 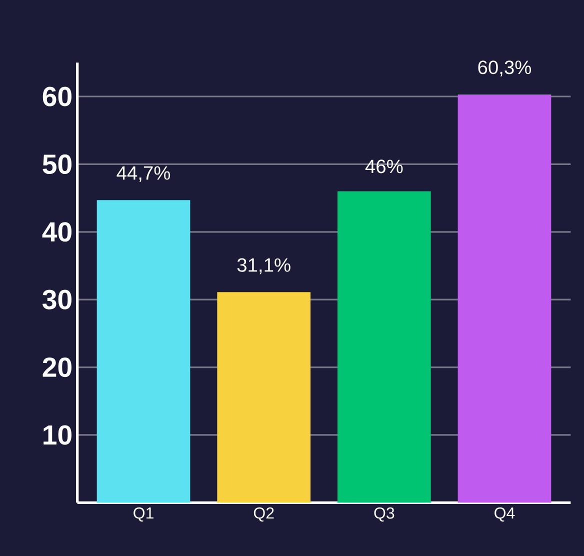 I want to click on x-tick-label: Q4, so click(x=504, y=514).